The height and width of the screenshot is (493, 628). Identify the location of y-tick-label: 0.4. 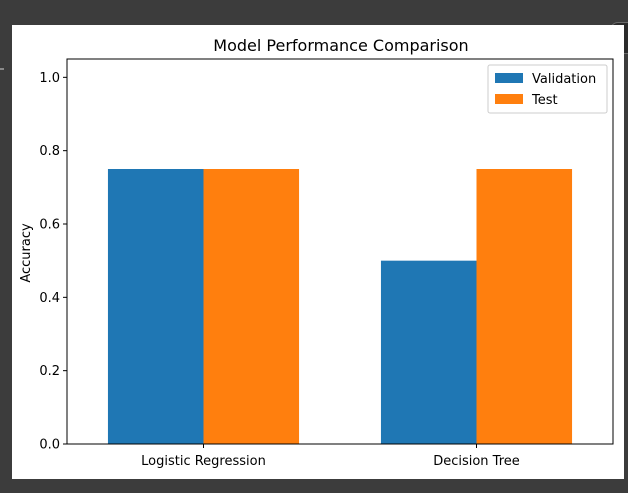
(49, 298).